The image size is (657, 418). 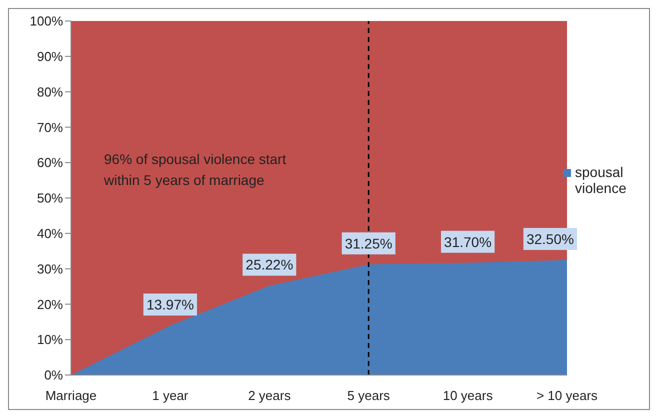 What do you see at coordinates (50, 92) in the screenshot?
I see `y-tick-label: 80%` at bounding box center [50, 92].